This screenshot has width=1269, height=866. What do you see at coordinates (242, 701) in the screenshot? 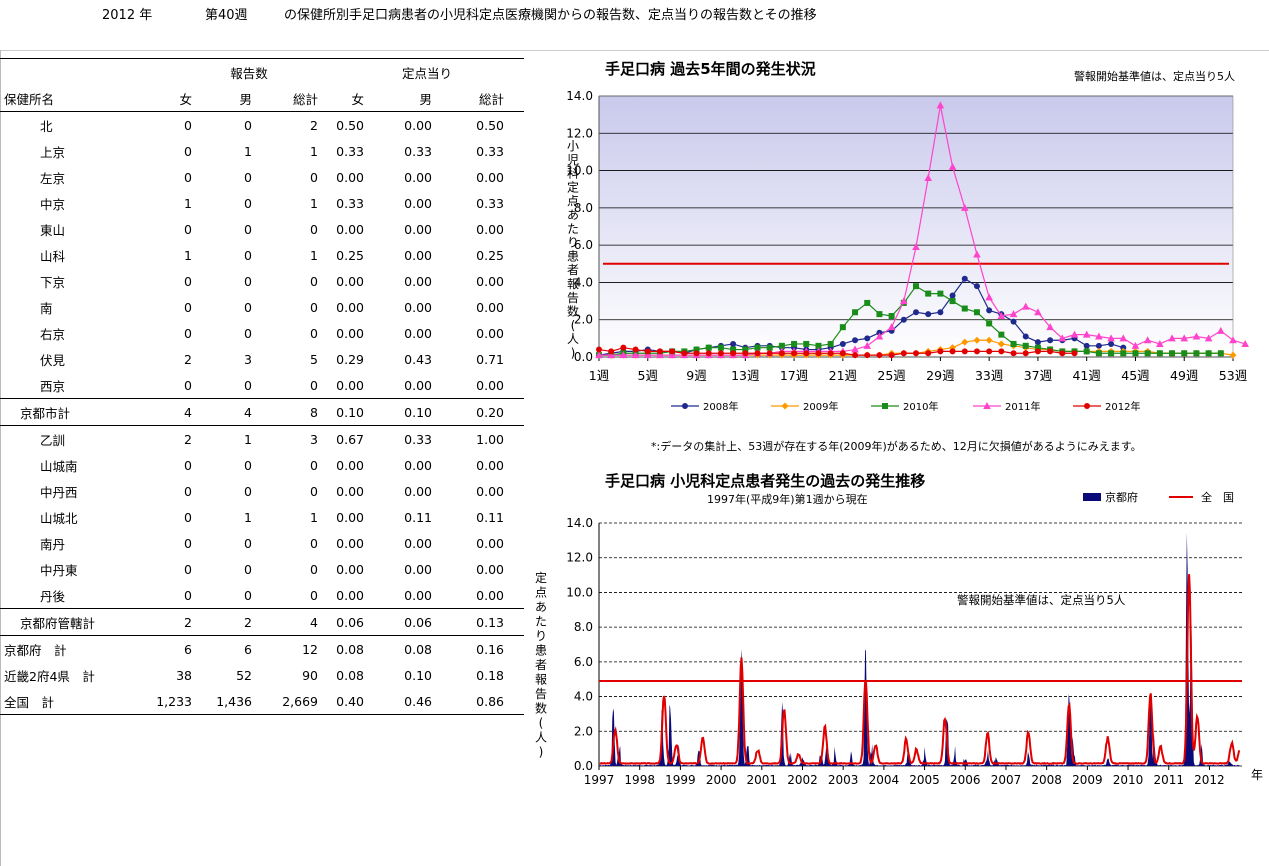
I see `table-cell: 1,436` at bounding box center [242, 701].